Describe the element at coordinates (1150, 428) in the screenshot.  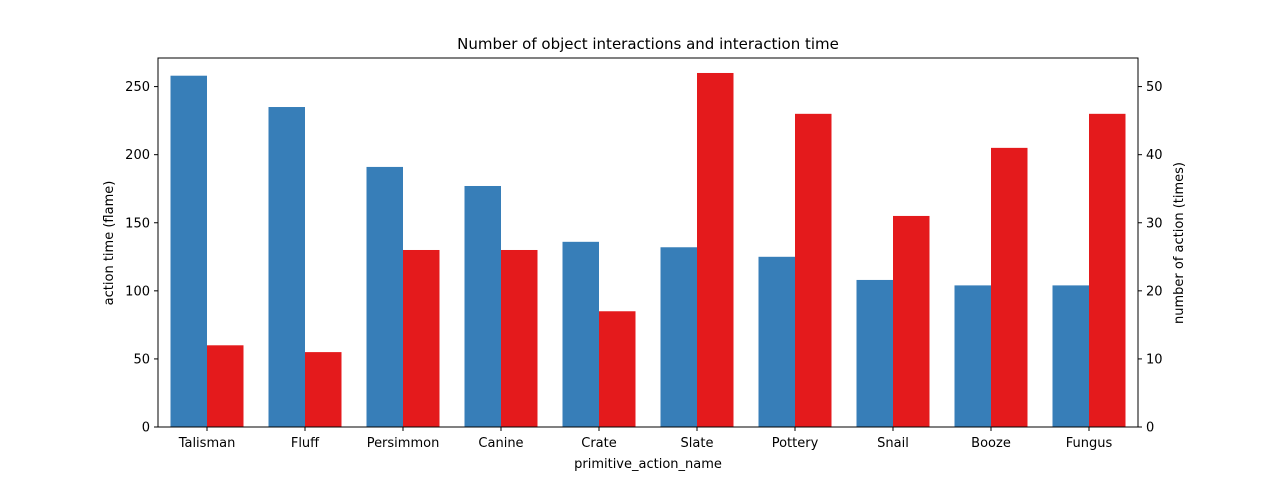
I see `y-right-tick-label-0: 0` at that location.